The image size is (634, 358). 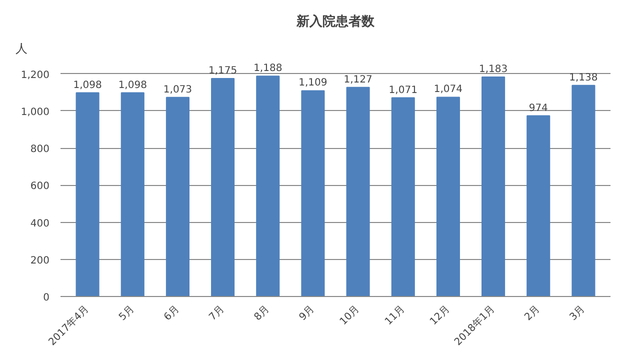 I want to click on y-tick-label: 0, so click(x=46, y=298).